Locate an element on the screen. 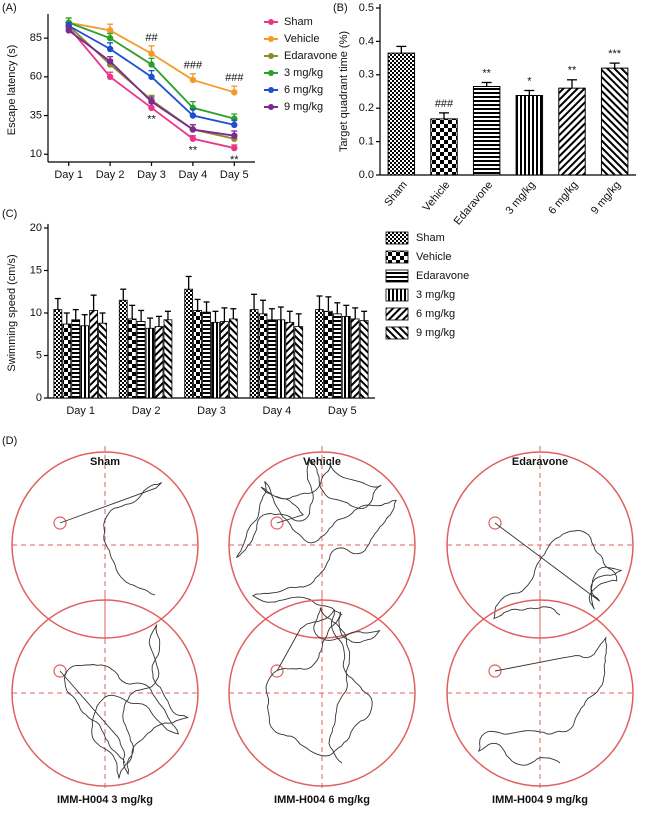 This screenshot has width=647, height=813. y-axis-label: Swimming speed (cm/s) is located at coordinates (12, 312).